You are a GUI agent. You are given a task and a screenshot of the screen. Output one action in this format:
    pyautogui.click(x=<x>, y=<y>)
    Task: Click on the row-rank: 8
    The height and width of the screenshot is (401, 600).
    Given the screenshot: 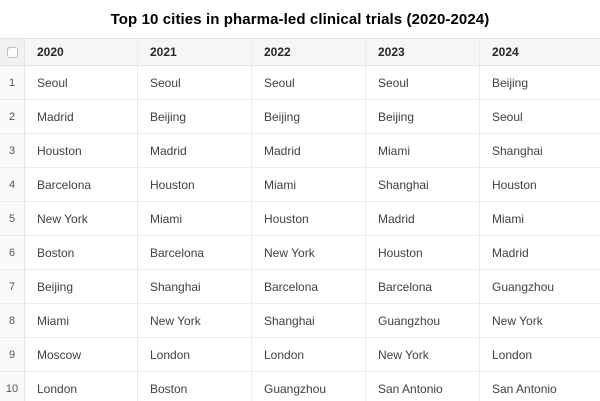 What is the action you would take?
    pyautogui.click(x=12, y=320)
    